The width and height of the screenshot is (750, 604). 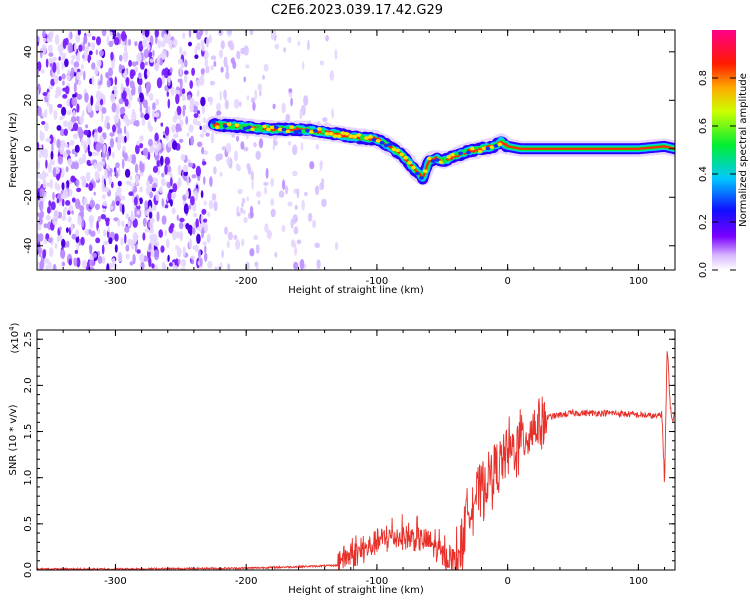 What do you see at coordinates (357, 10) in the screenshot?
I see `figure-title: C2E6.2023.039.17.42.G29` at bounding box center [357, 10].